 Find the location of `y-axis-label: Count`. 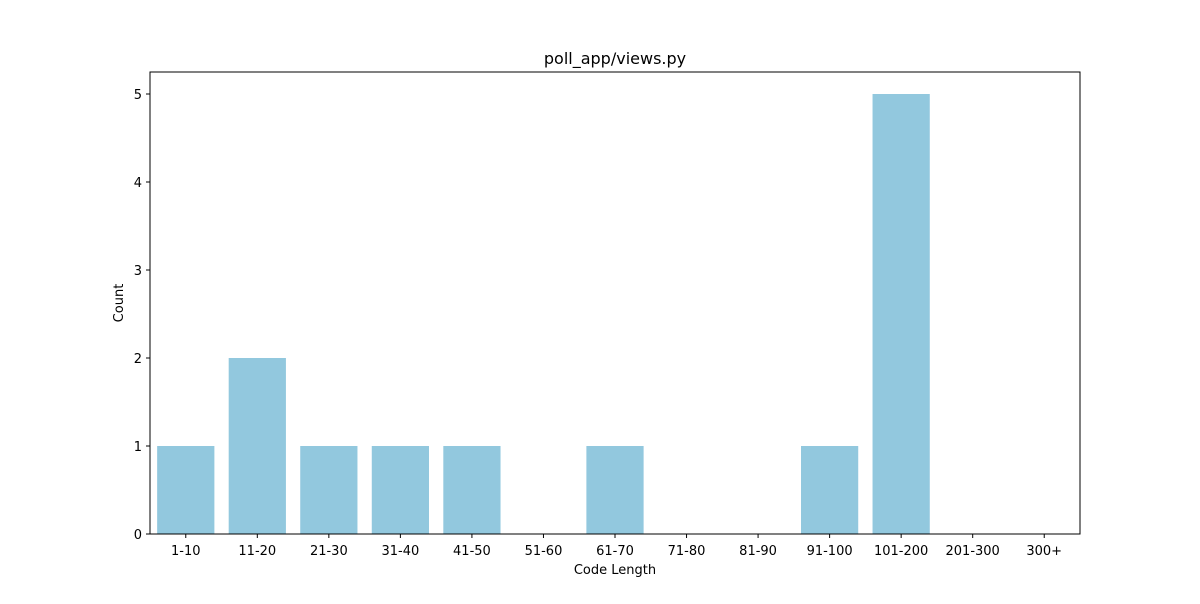

y-axis-label: Count is located at coordinates (119, 303).